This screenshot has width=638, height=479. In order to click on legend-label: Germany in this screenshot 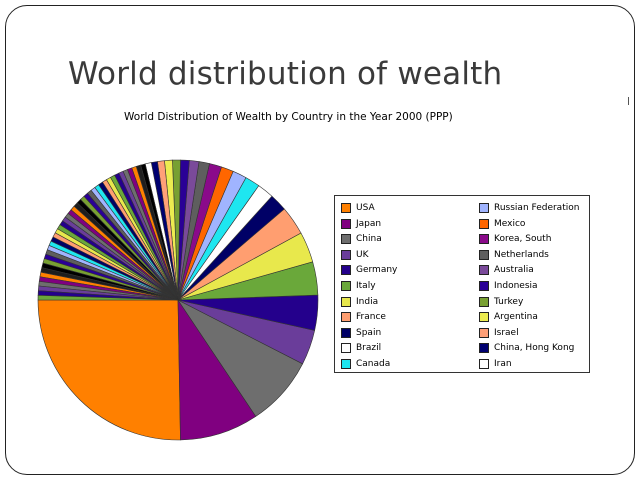, I will do `click(377, 270)`.